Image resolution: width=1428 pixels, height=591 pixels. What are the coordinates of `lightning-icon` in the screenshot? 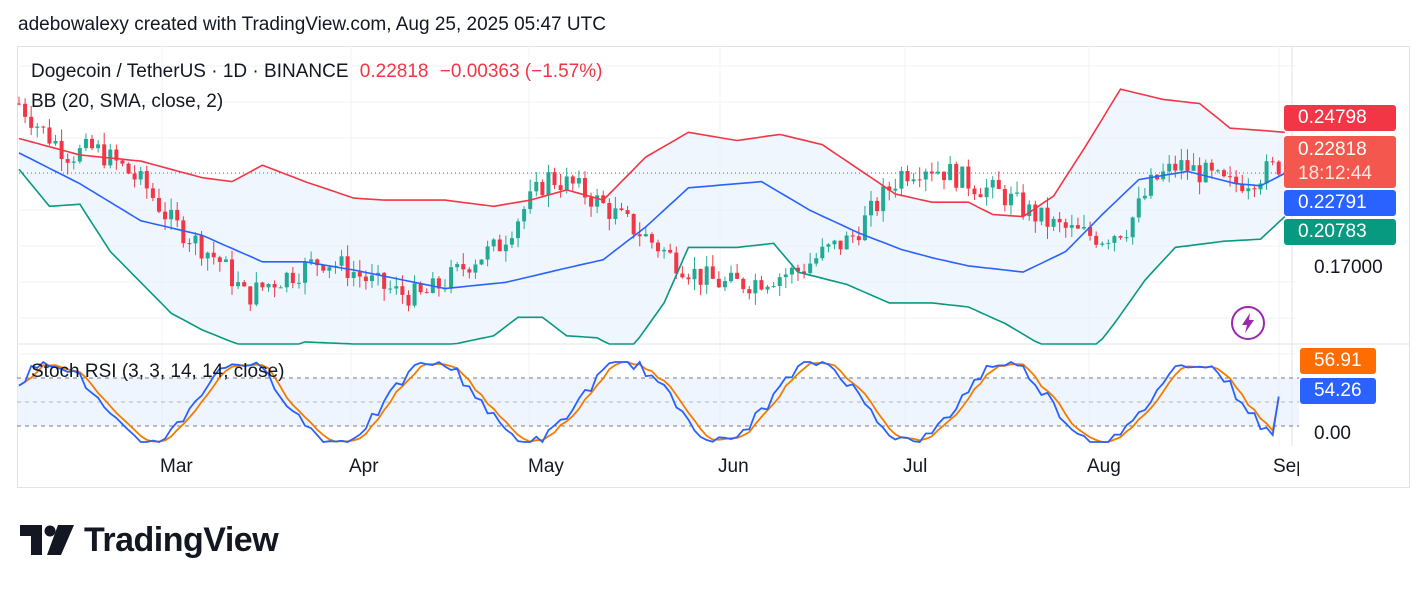 It's located at (1248, 323).